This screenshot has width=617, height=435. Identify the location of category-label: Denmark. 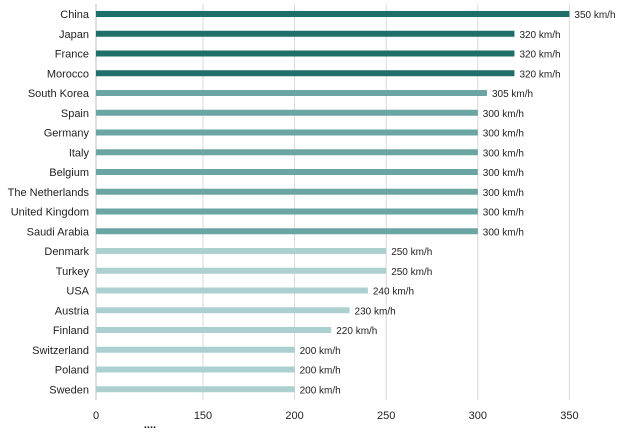
(66, 252).